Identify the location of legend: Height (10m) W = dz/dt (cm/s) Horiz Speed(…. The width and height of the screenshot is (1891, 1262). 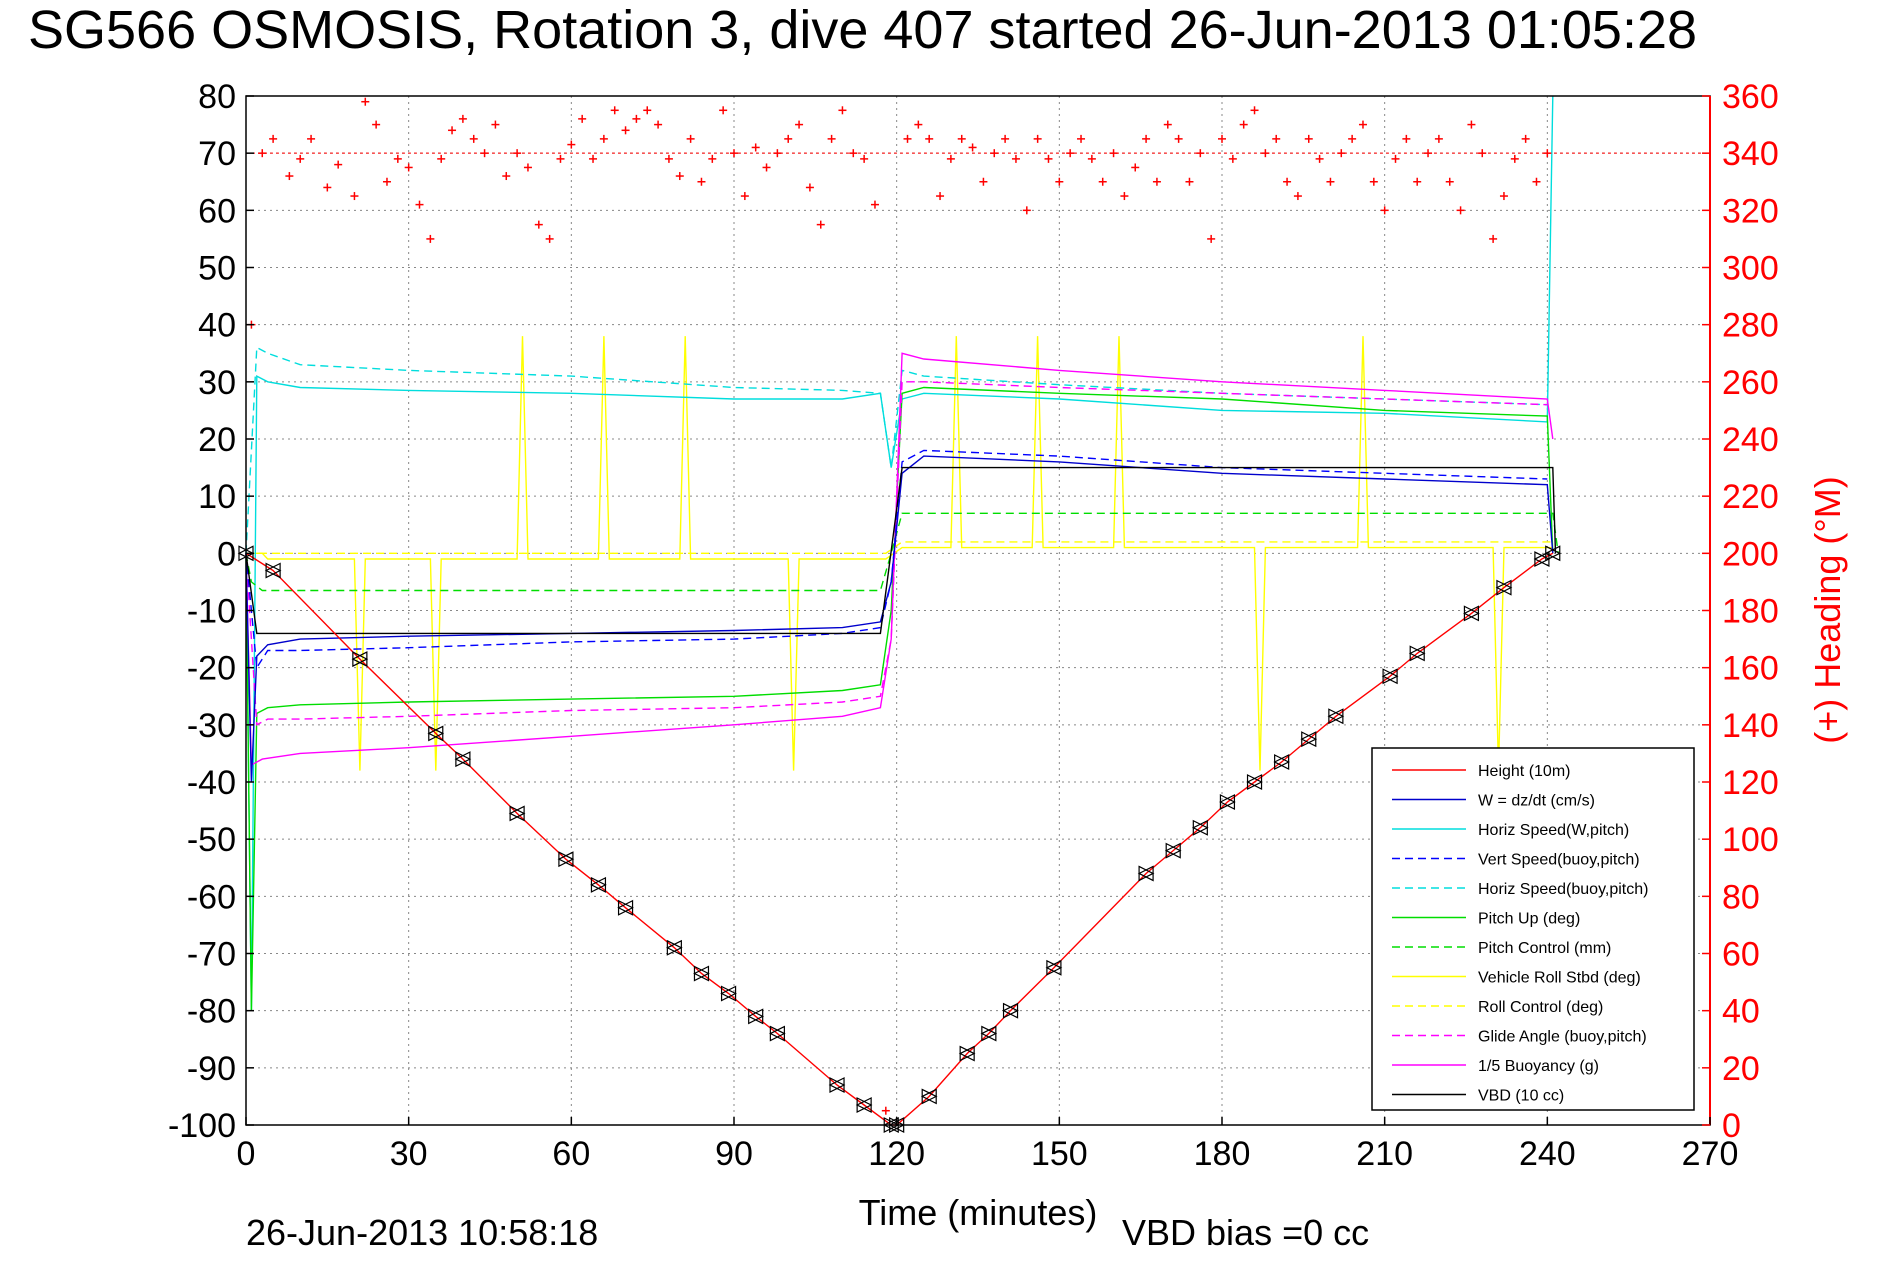
(1533, 929).